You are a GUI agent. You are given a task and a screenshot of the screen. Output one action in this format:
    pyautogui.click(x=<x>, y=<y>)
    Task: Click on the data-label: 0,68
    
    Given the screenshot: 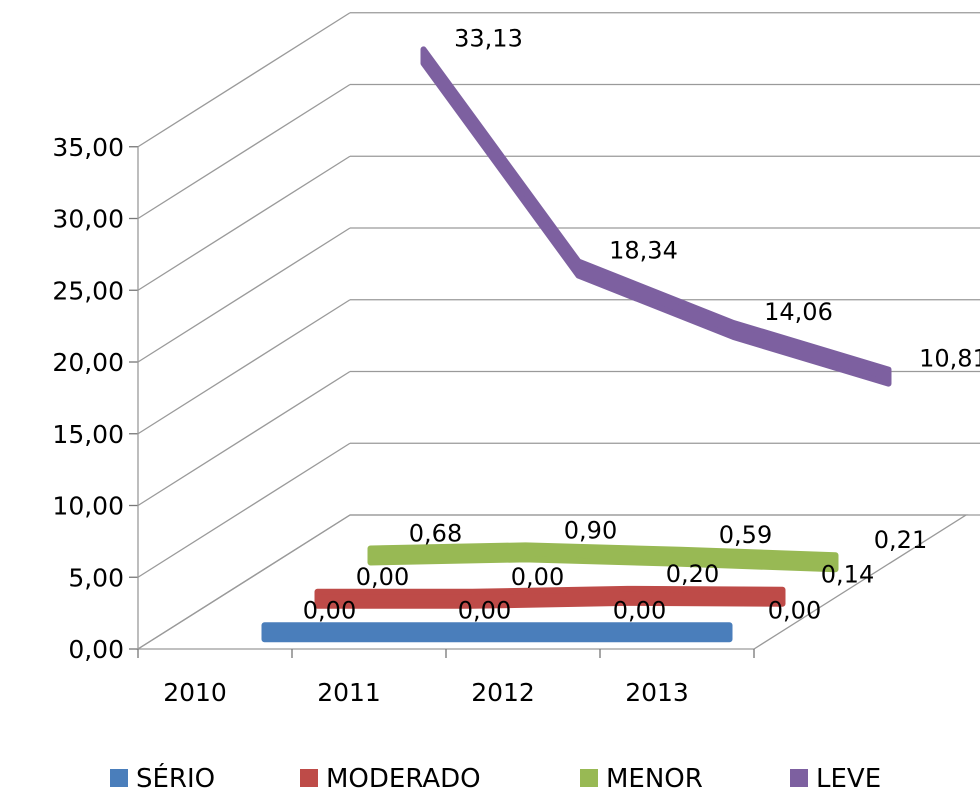 What is the action you would take?
    pyautogui.click(x=435, y=533)
    